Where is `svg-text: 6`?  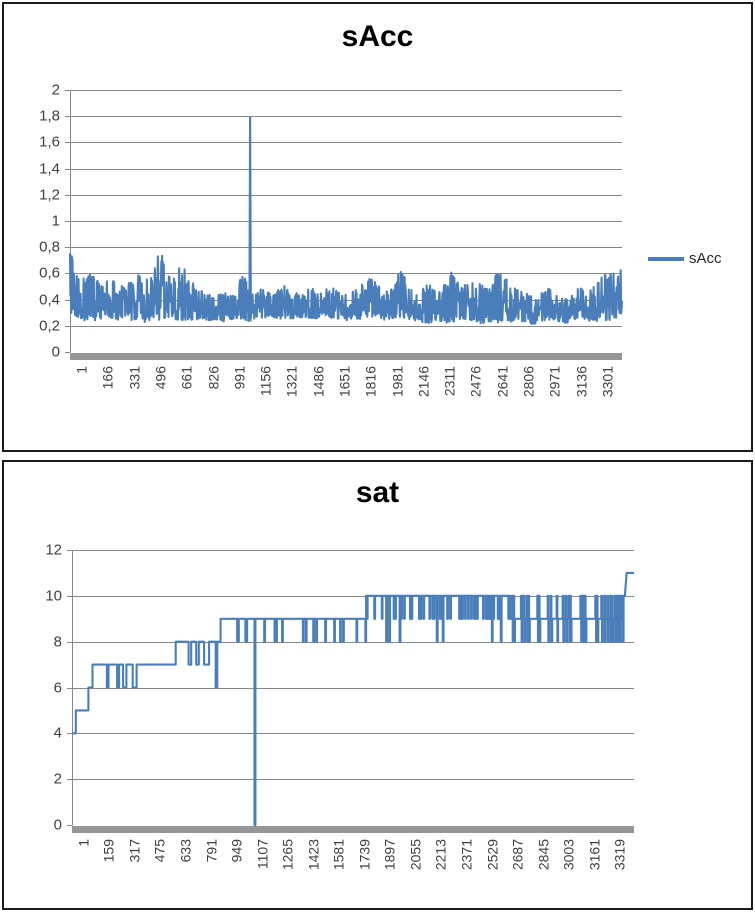 svg-text: 6 is located at coordinates (58, 687).